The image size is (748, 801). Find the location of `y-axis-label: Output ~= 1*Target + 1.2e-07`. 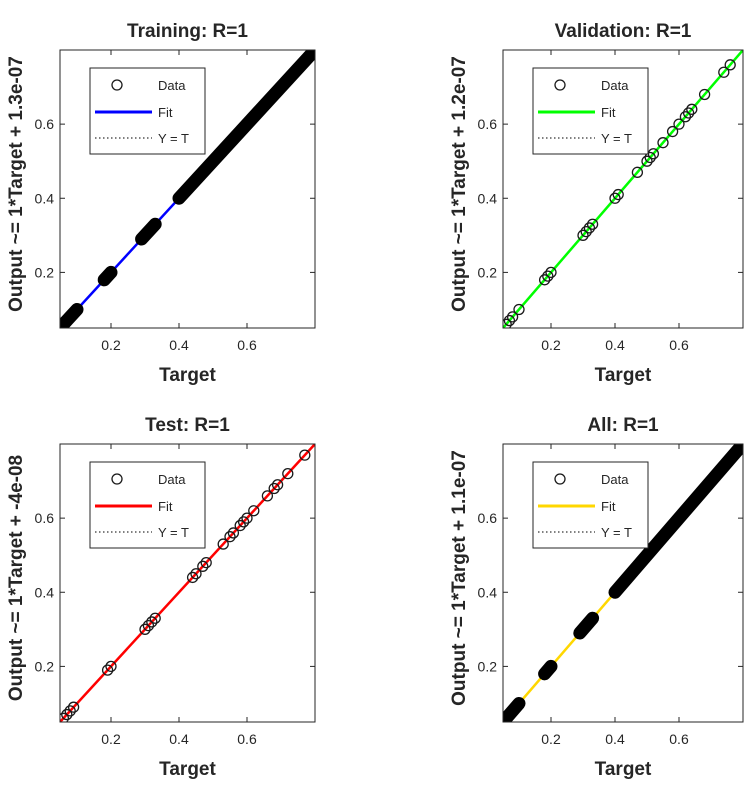

y-axis-label: Output ~= 1*Target + 1.2e-07 is located at coordinates (459, 184).